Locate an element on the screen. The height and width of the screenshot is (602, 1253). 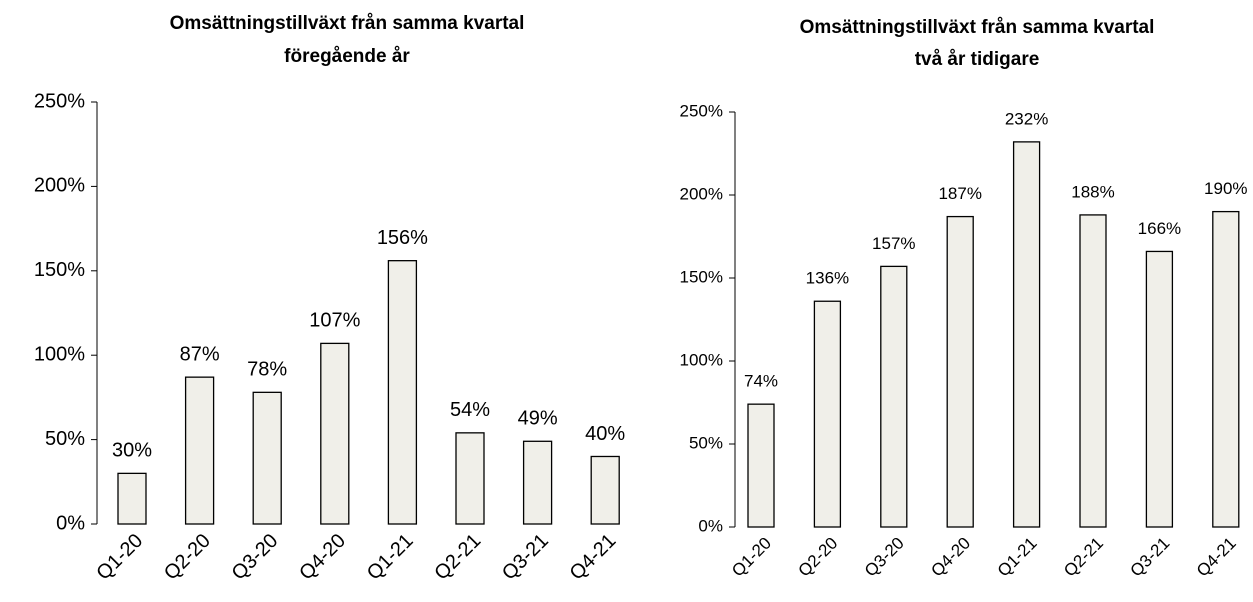
value-label: 136% is located at coordinates (827, 278).